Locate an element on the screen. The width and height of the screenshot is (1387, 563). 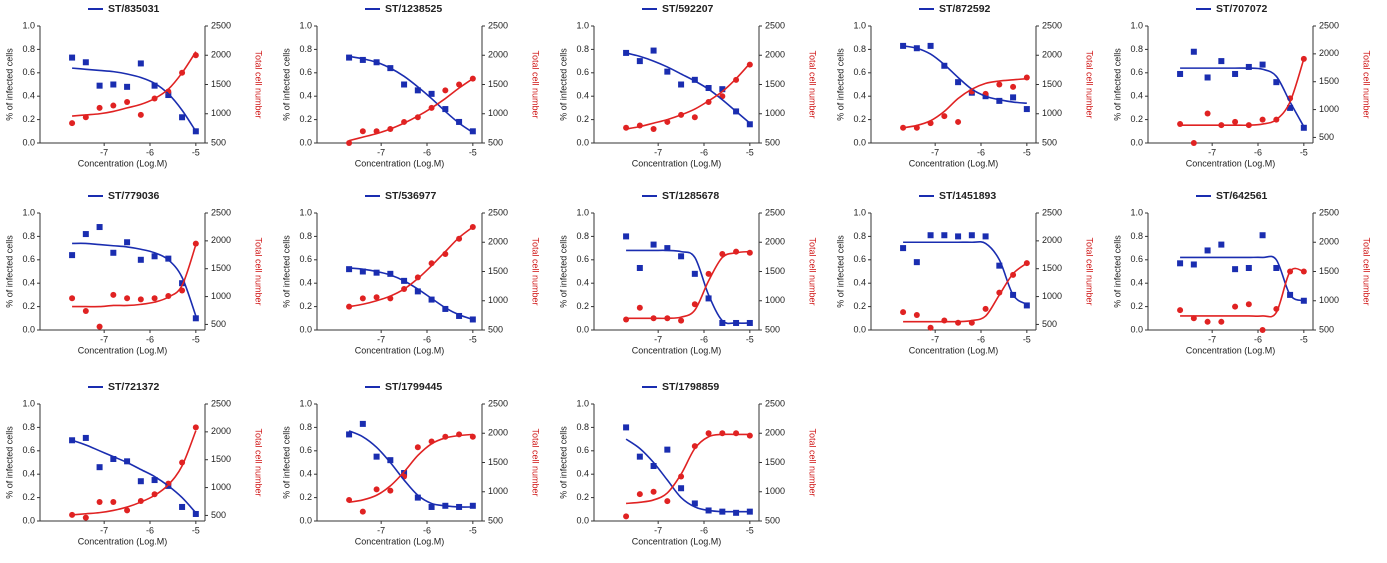
legend-label: ST/779036 is located at coordinates (134, 196).